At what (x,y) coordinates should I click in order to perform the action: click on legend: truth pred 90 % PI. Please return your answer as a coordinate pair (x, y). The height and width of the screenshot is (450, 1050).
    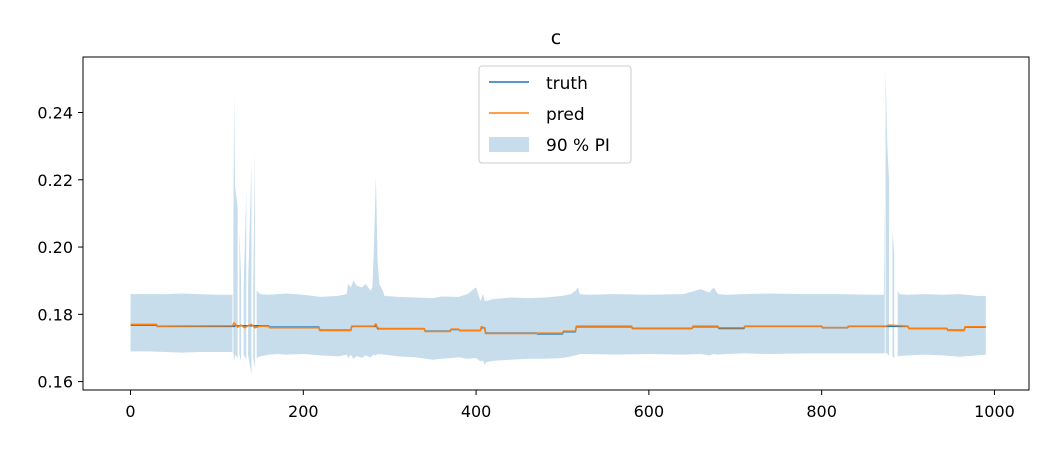
    Looking at the image, I should click on (555, 114).